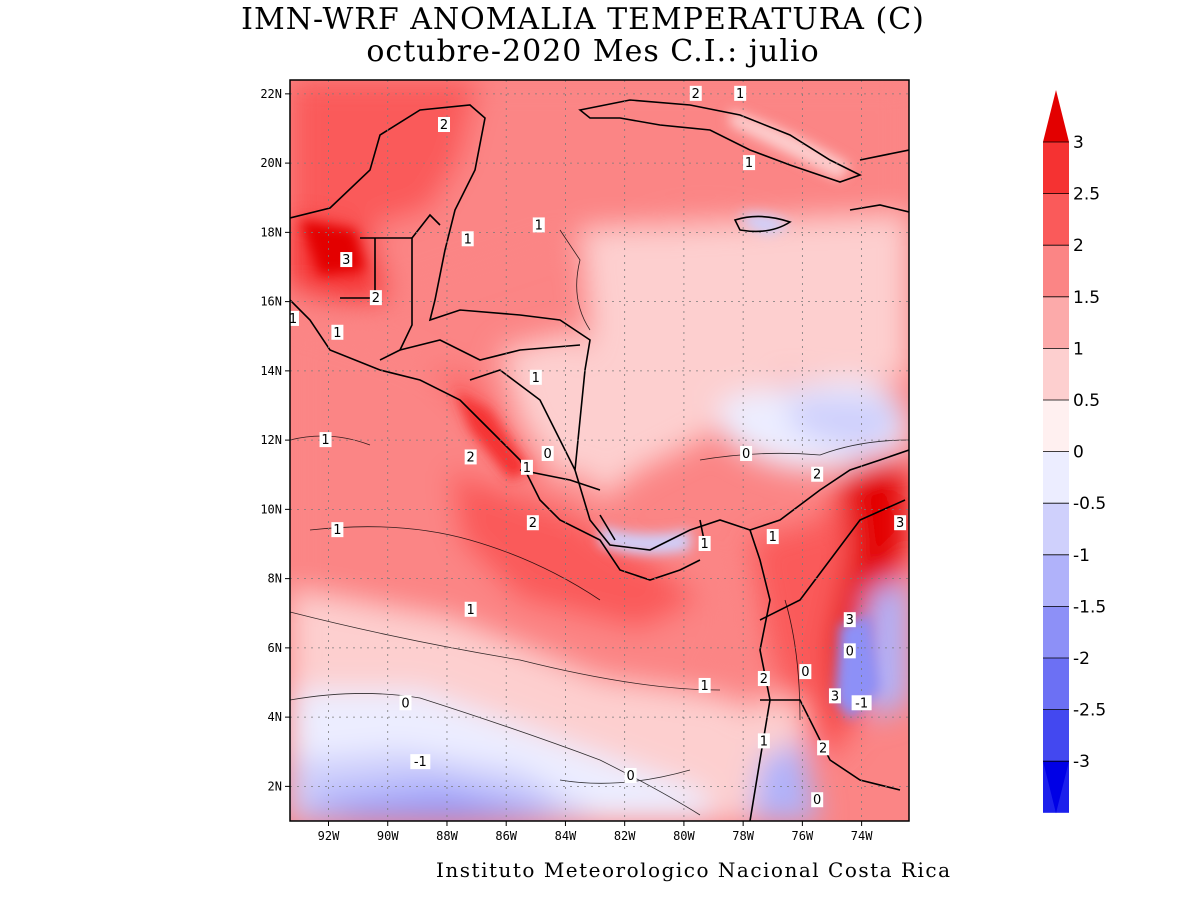  What do you see at coordinates (1089, 504) in the screenshot?
I see `colorbar-label: -0.5` at bounding box center [1089, 504].